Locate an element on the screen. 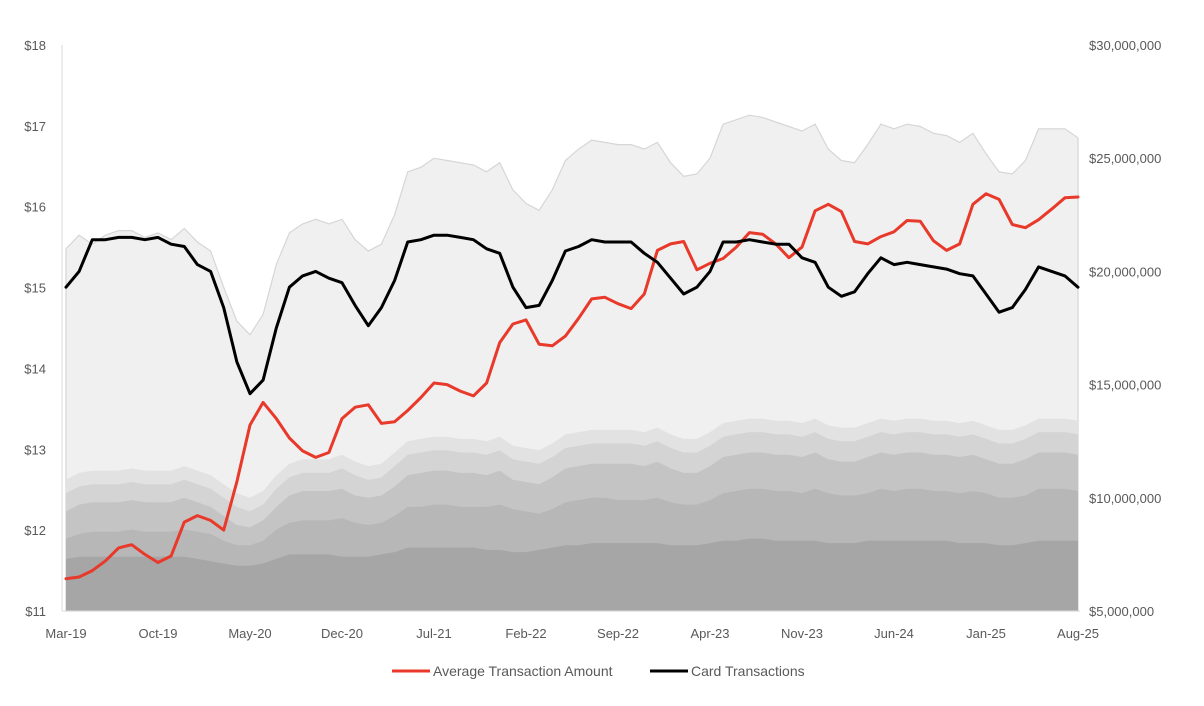 The image size is (1204, 706). x-axis-tick-label: Sep-22 is located at coordinates (618, 633).